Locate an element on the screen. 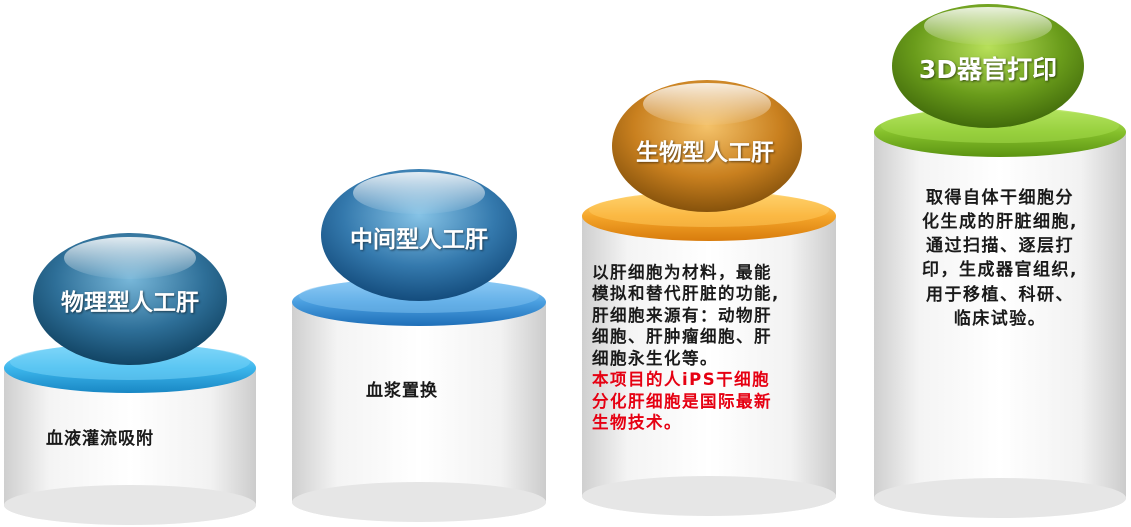 The height and width of the screenshot is (527, 1131). stage-4-desc-line: 通过扫描、逐层打 is located at coordinates (1000, 246).